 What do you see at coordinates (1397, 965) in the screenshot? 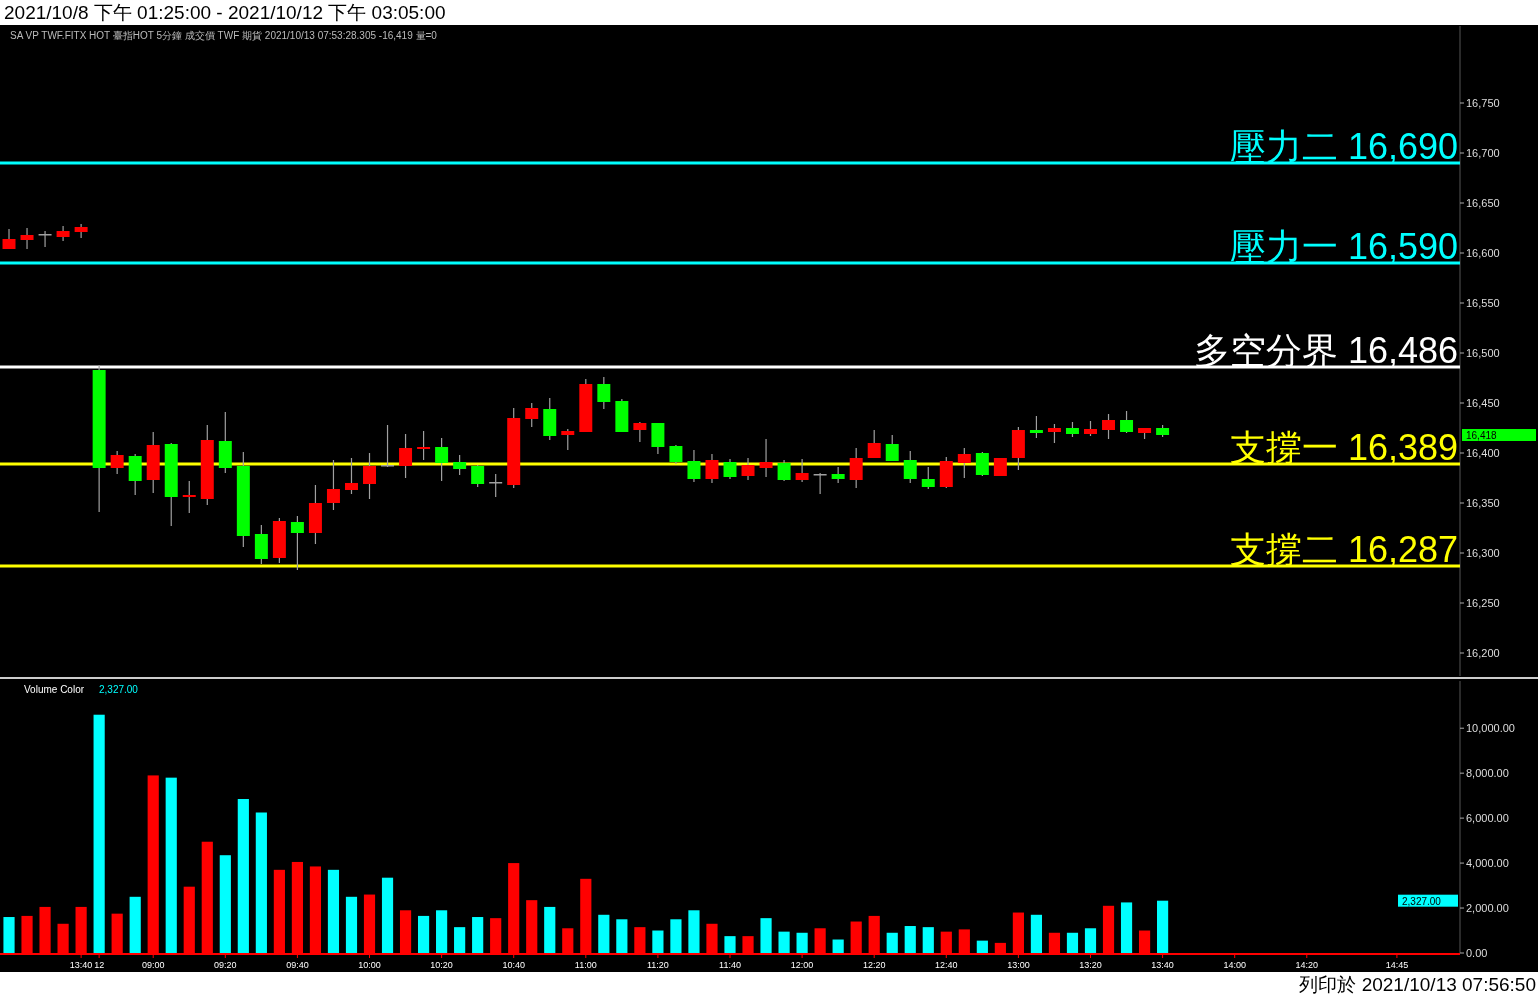
I see `x-tick-label: 14:45` at bounding box center [1397, 965].